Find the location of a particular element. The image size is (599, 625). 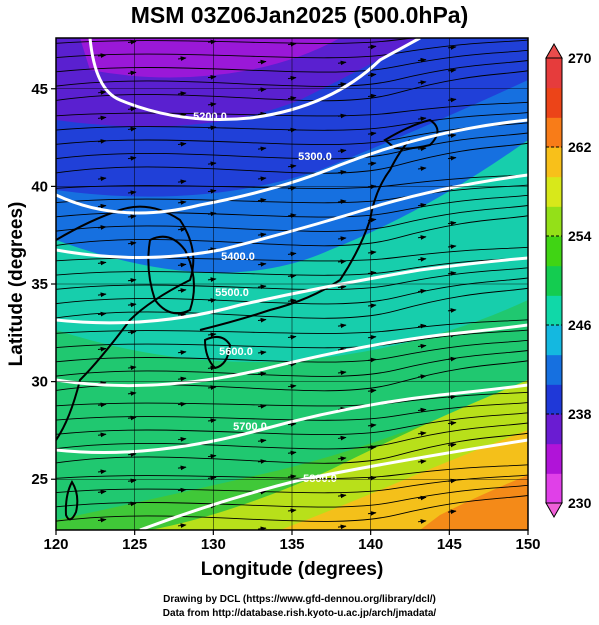

y-axis-ticks: 25 30 35 40 45 is located at coordinates (43, 284).